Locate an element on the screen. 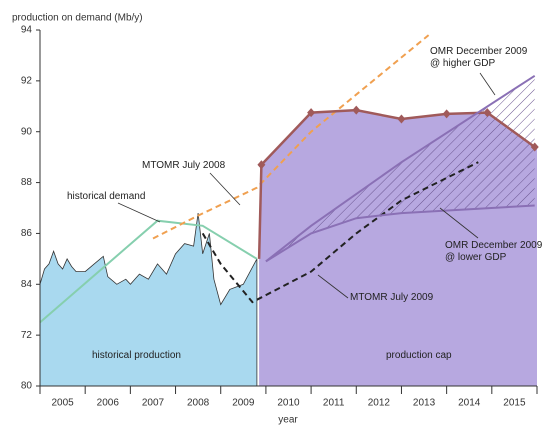 The width and height of the screenshot is (555, 428). y-tick-label: 84 is located at coordinates (27, 284).